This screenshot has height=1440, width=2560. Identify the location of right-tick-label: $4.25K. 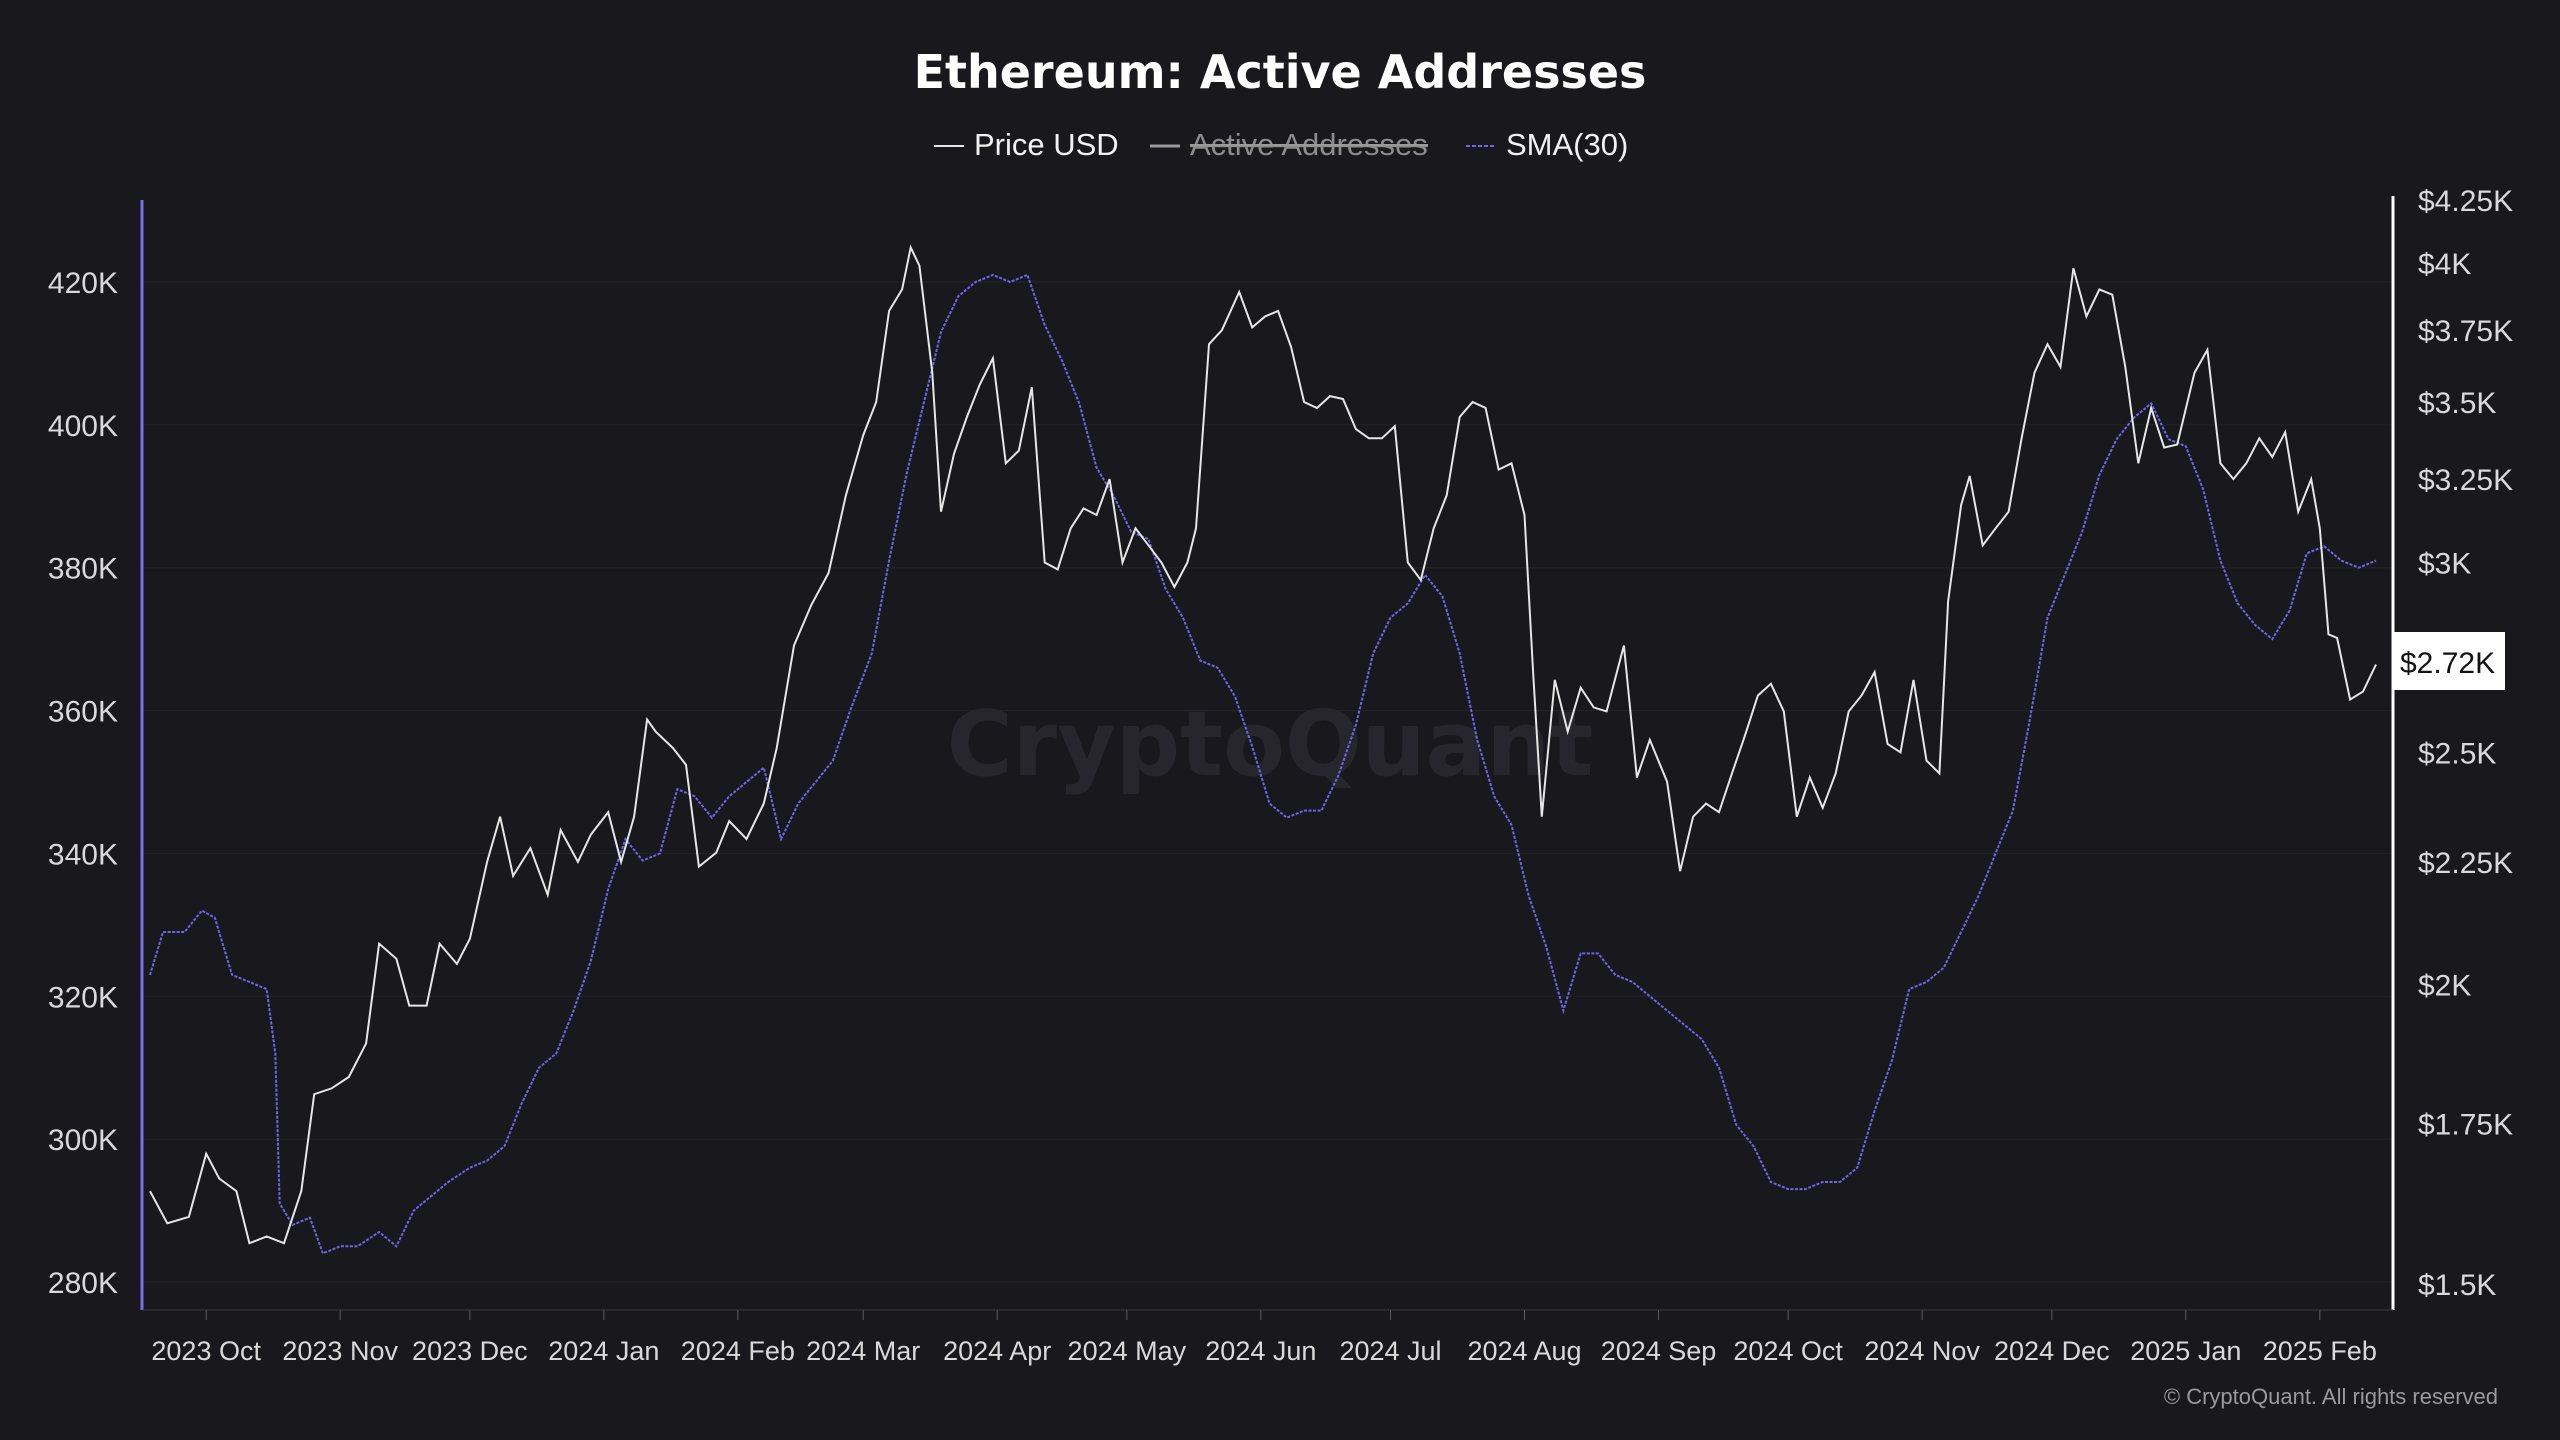
(2465, 201).